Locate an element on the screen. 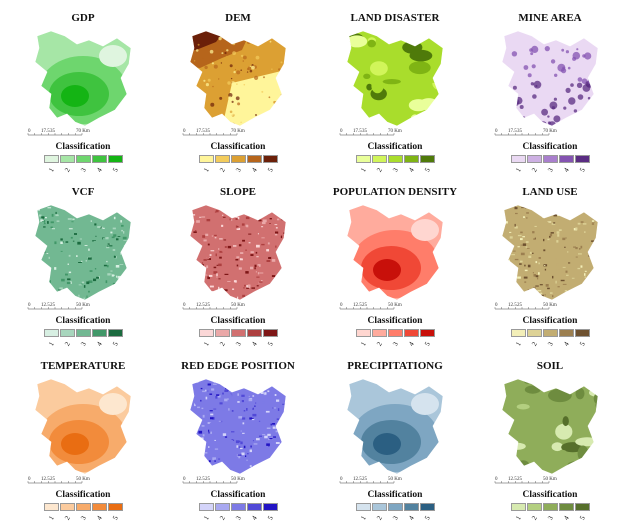 The image size is (625, 527). map-panel: VCF 0 12.5 25 50 Km Classification 1 2 3 4 5 is located at coordinates (83, 265).